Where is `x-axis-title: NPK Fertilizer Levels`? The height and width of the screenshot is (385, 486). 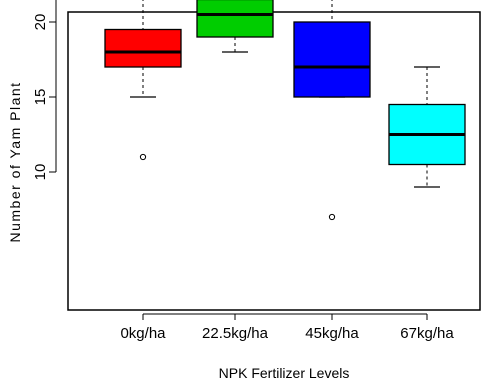
x-axis-title: NPK Fertilizer Levels is located at coordinates (284, 373).